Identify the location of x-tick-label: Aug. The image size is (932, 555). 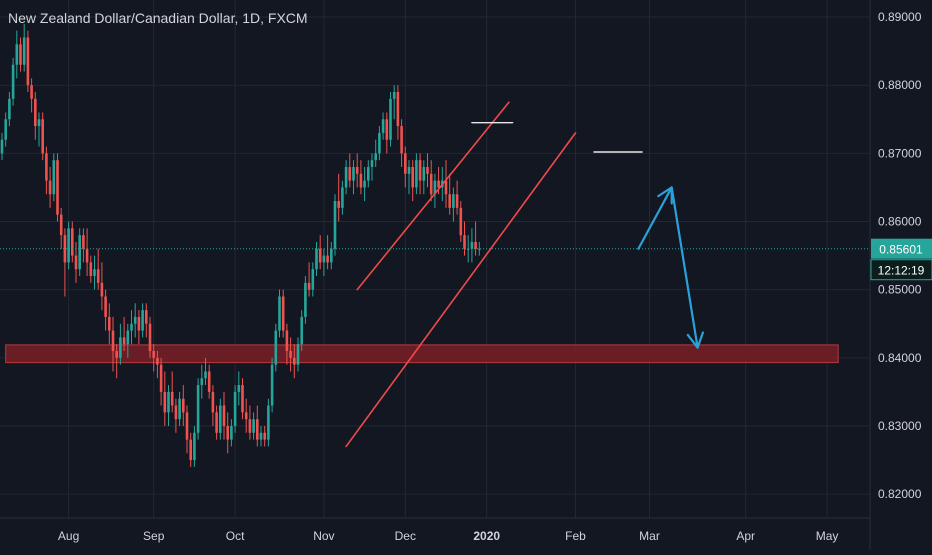
(68, 536).